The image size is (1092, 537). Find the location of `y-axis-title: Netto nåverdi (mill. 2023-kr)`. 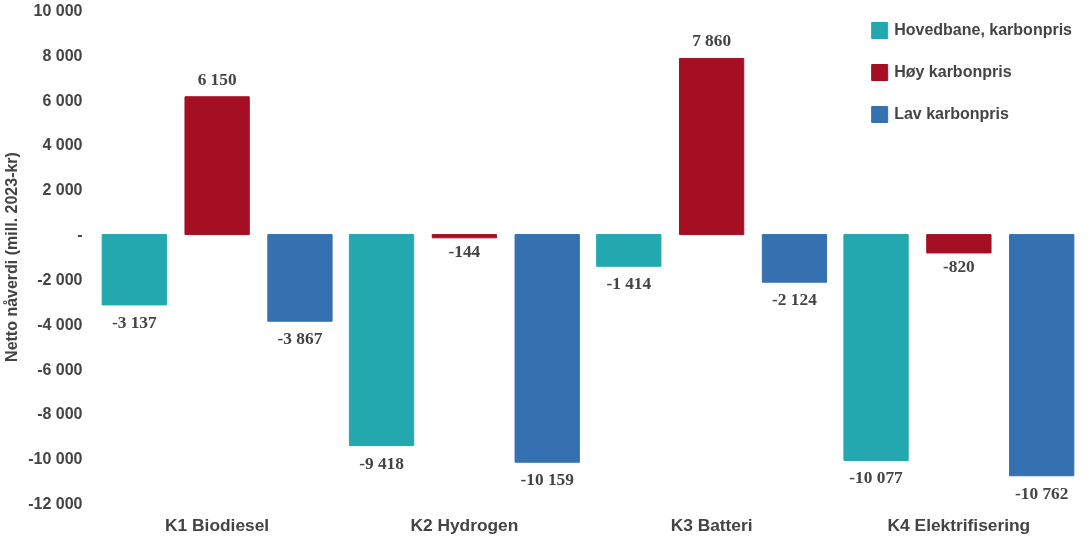

y-axis-title: Netto nåverdi (mill. 2023-kr) is located at coordinates (12, 257).